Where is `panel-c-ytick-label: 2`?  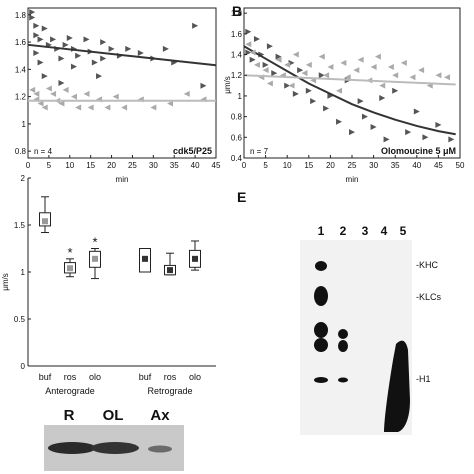 panel-c-ytick-label: 2 is located at coordinates (23, 178).